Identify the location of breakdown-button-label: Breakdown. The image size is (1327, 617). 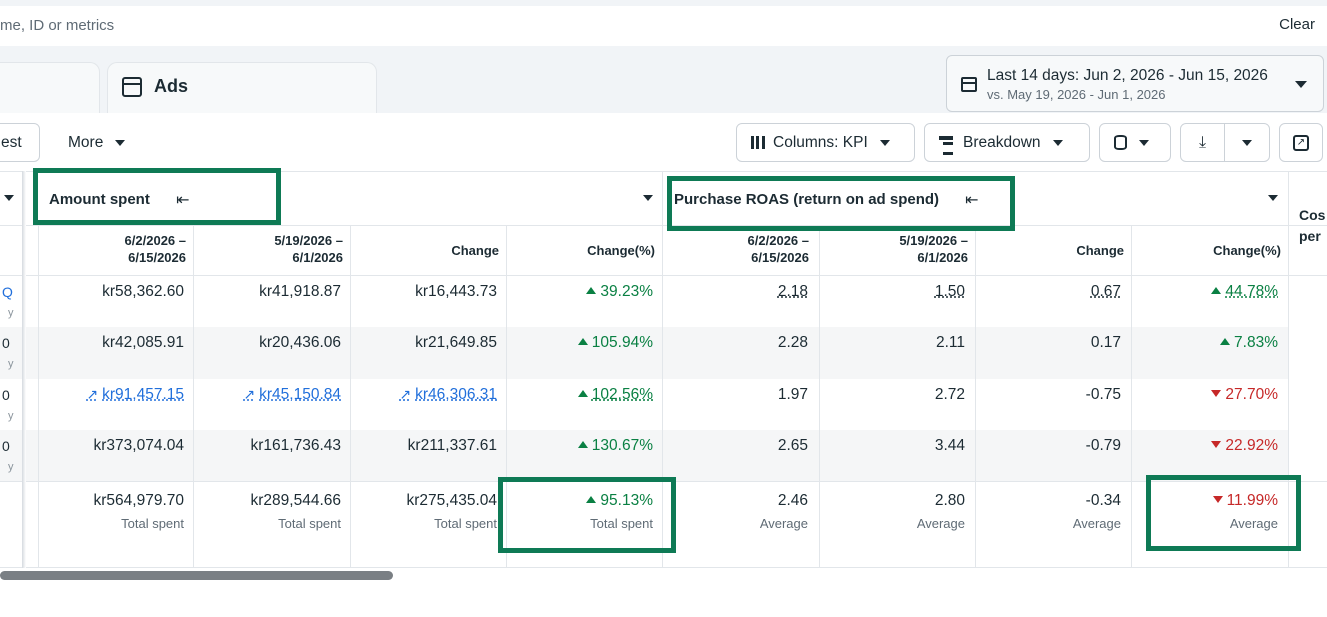
(1002, 142).